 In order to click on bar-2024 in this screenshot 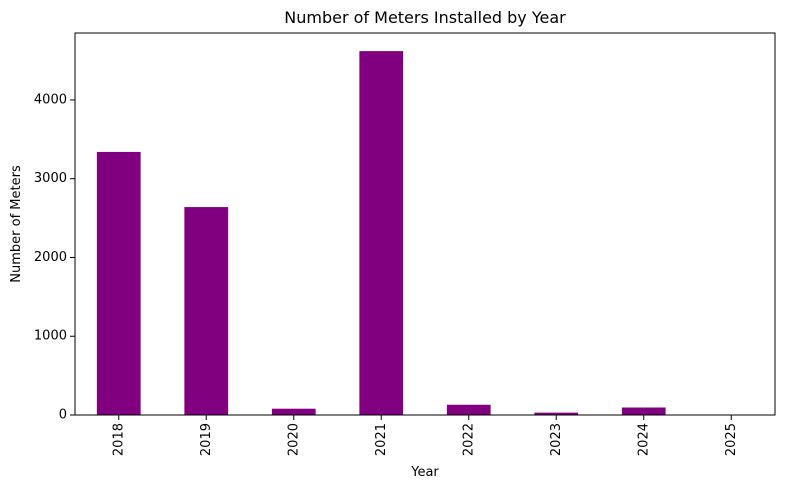, I will do `click(643, 411)`.